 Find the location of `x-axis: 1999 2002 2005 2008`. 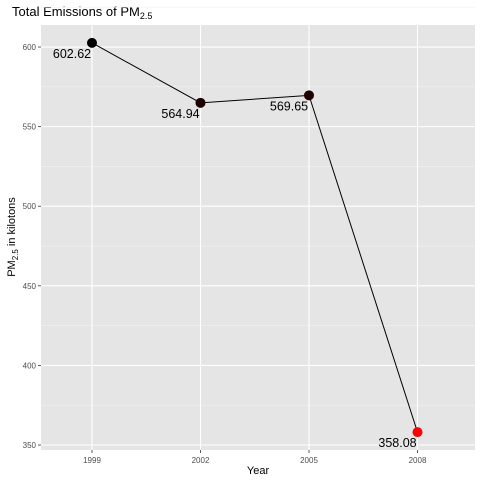

x-axis: 1999 2002 2005 2008 is located at coordinates (255, 457).